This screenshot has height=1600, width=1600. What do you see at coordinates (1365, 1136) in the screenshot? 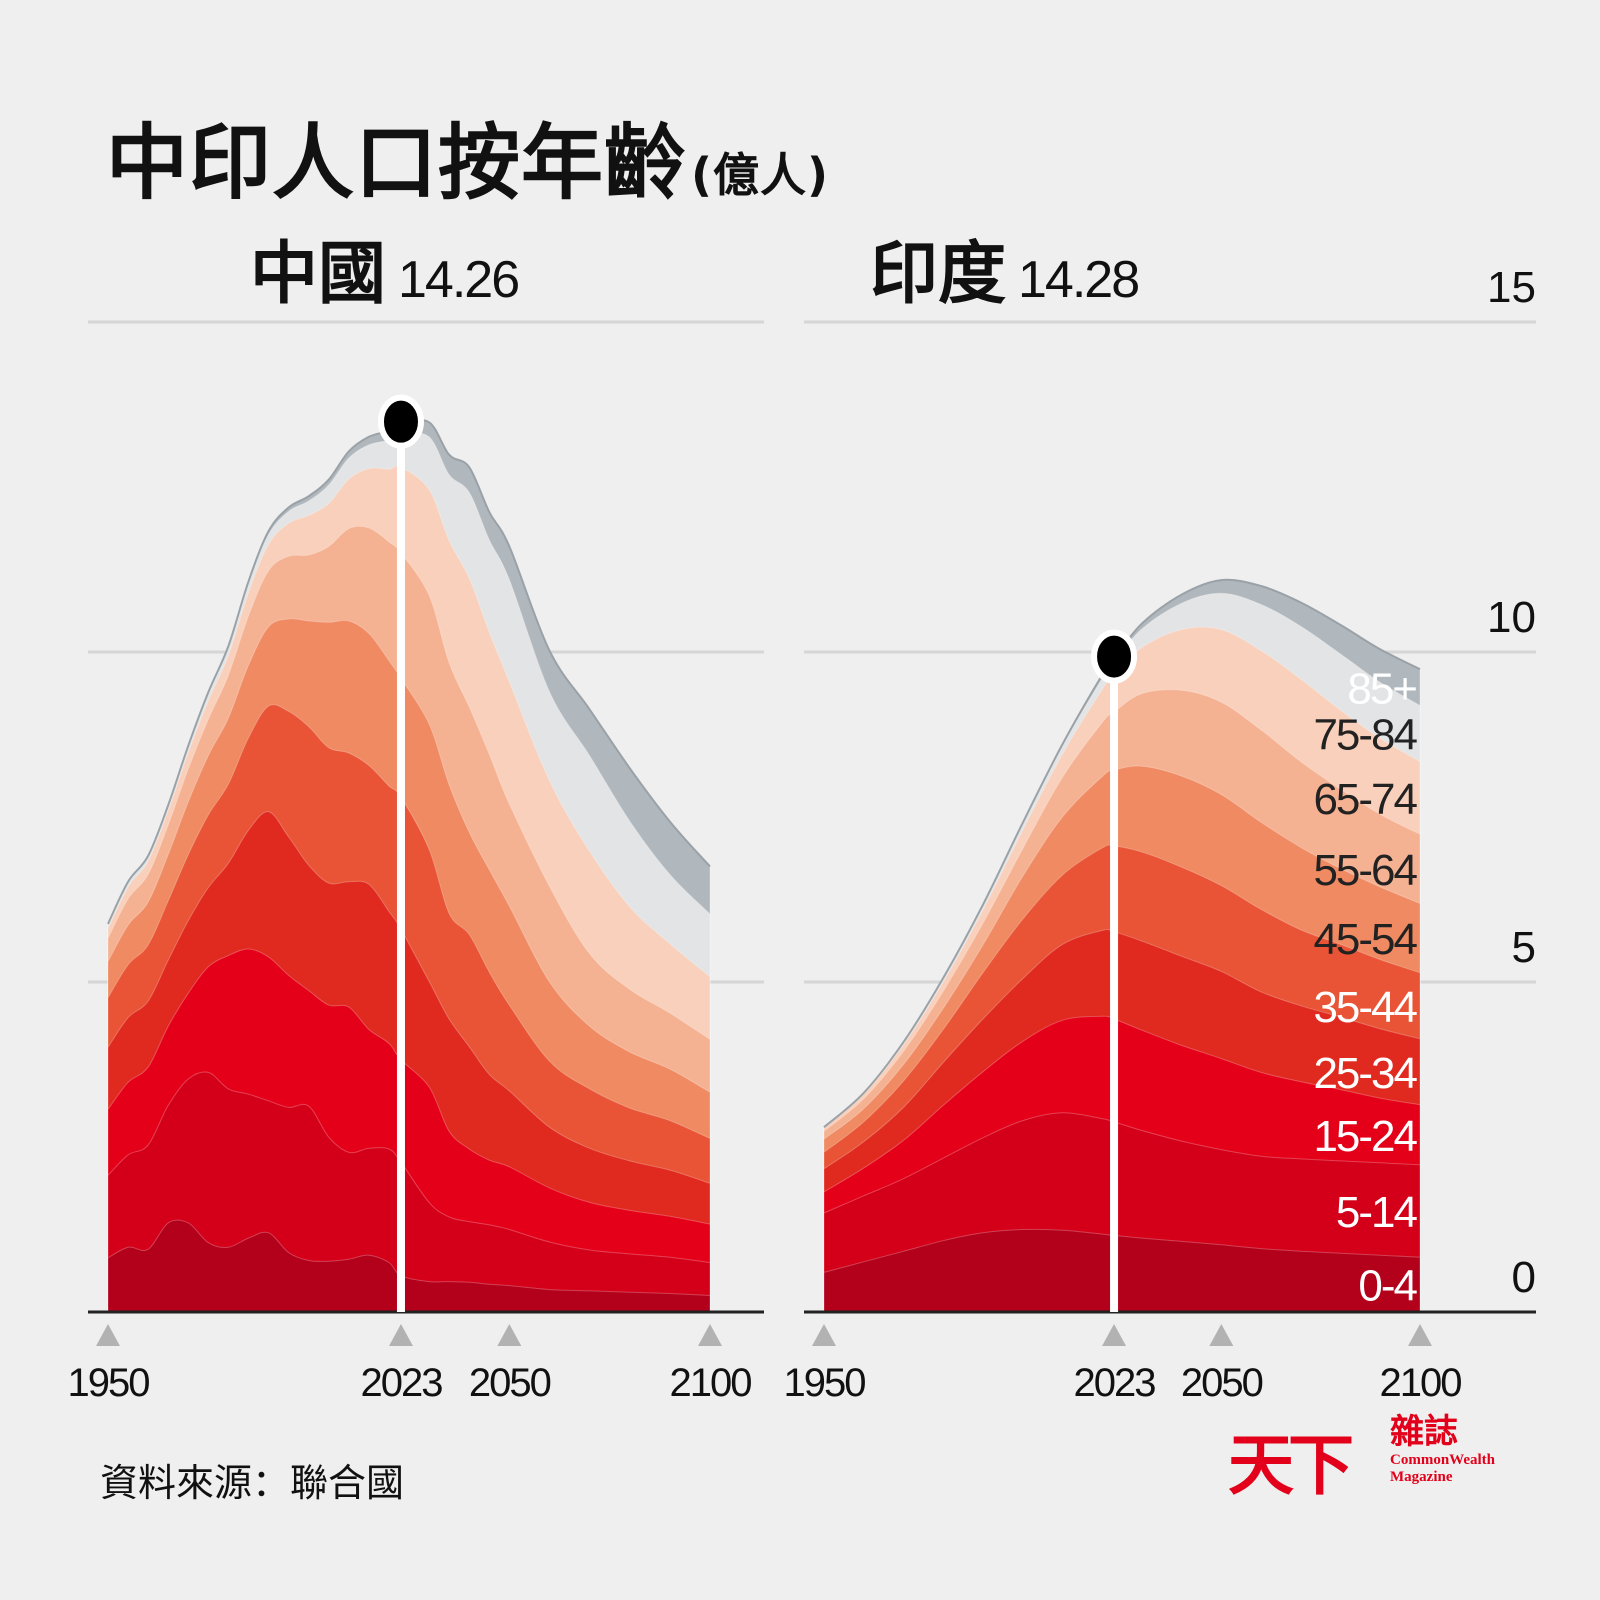
I see `age-label-15-24: 15-24` at bounding box center [1365, 1136].